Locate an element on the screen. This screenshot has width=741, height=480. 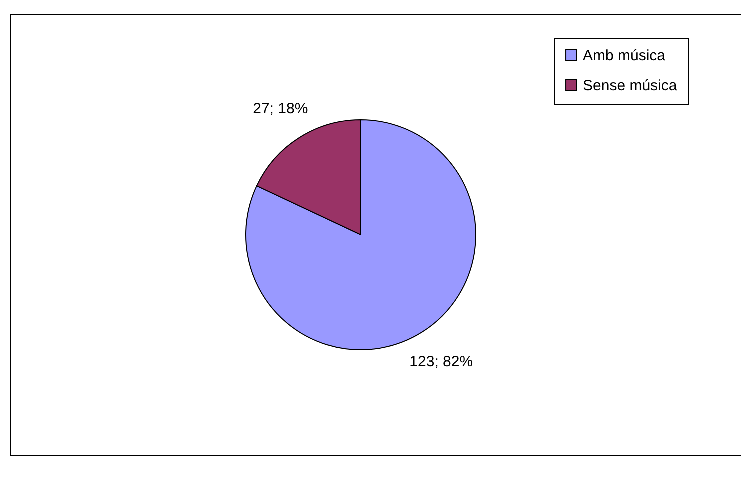
pie-slice is located at coordinates (361, 235).